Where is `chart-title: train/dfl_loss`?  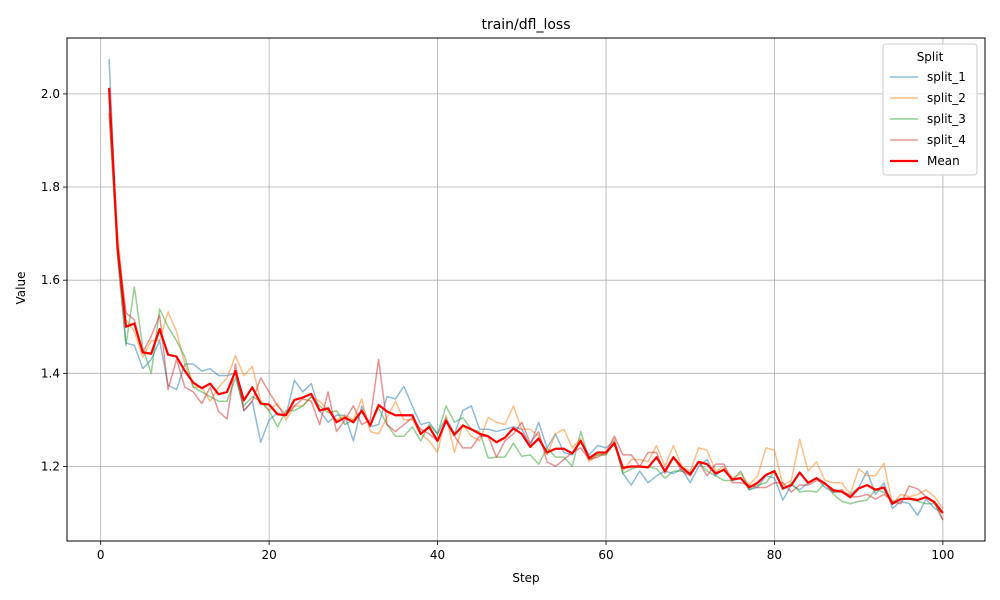 chart-title: train/dfl_loss is located at coordinates (525, 25).